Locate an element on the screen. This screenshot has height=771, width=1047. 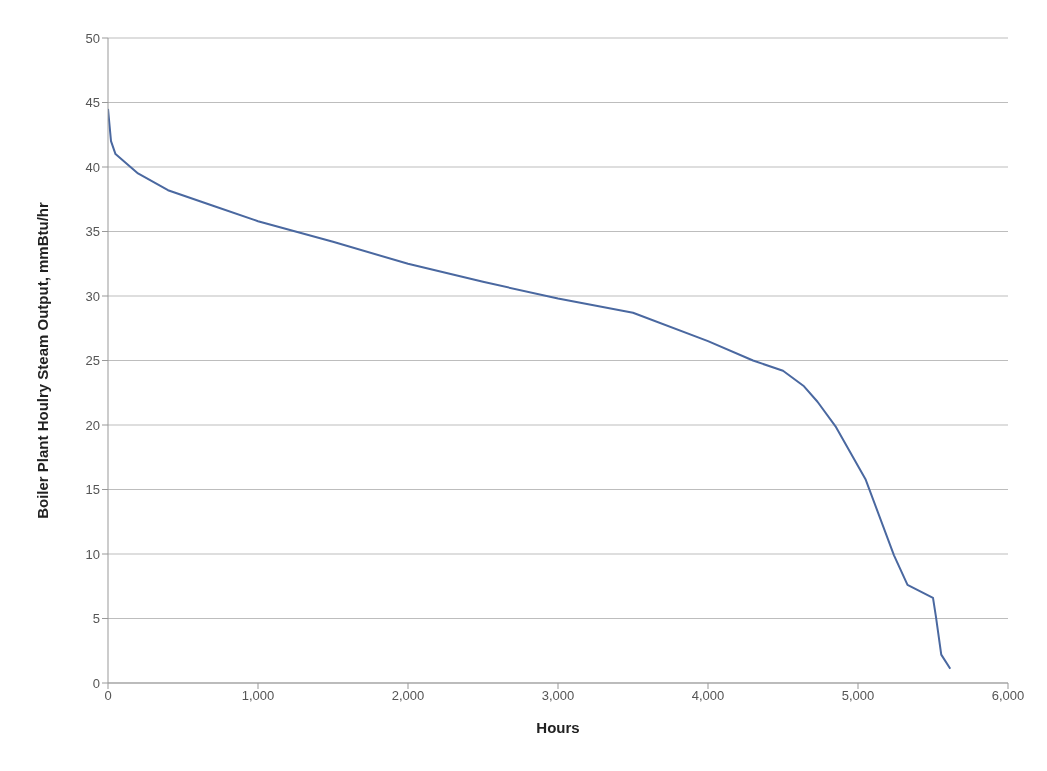
y-tick-label: 40 is located at coordinates (92, 167).